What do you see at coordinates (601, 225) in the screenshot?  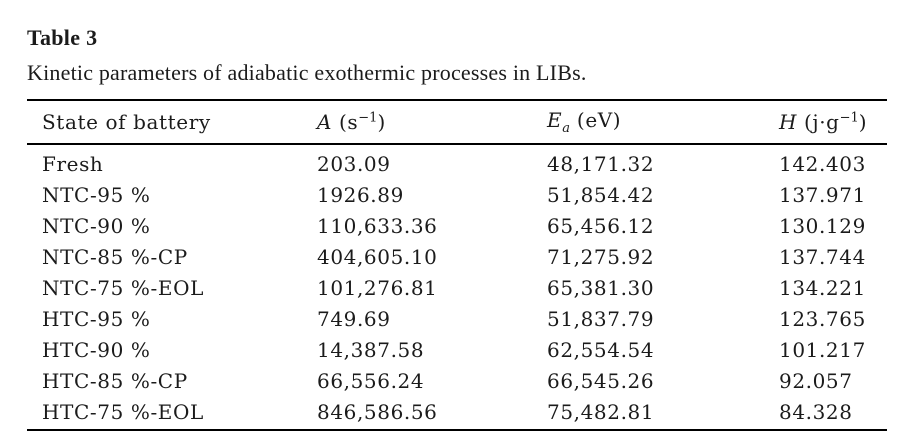 I see `cell-ea: 65,456.12` at bounding box center [601, 225].